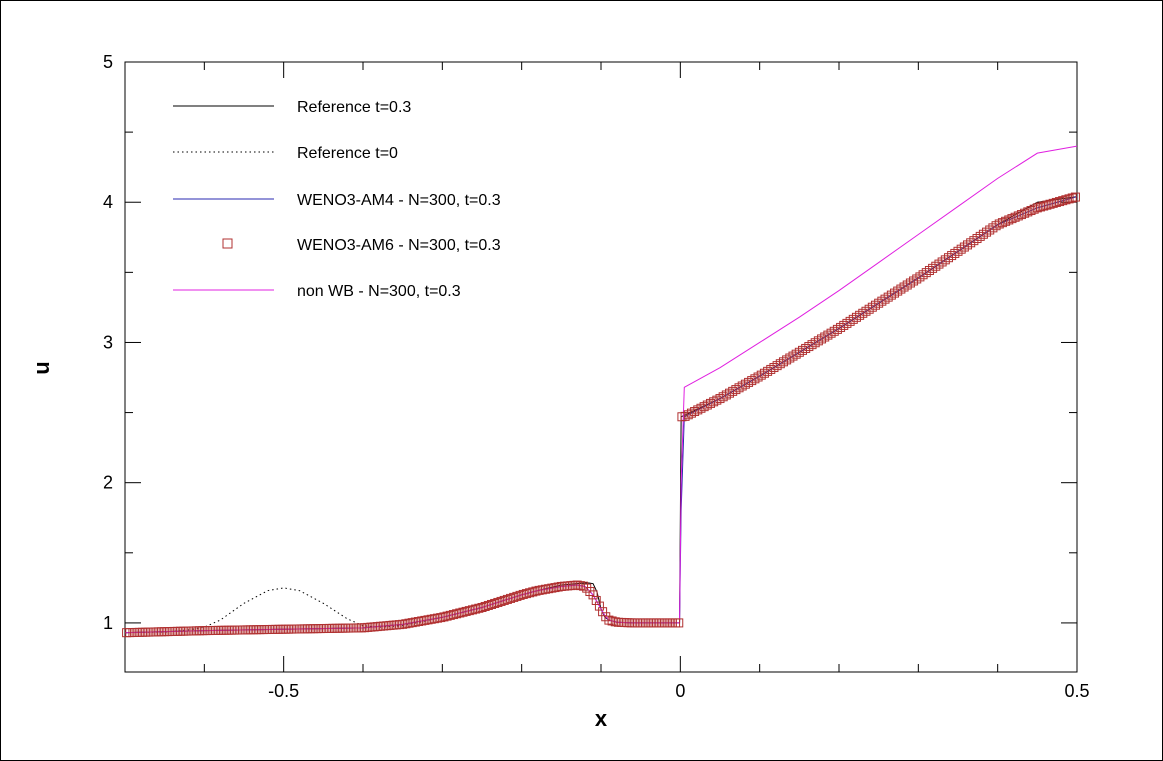 The height and width of the screenshot is (761, 1163). What do you see at coordinates (347, 153) in the screenshot?
I see `legend-label: Reference t=0` at bounding box center [347, 153].